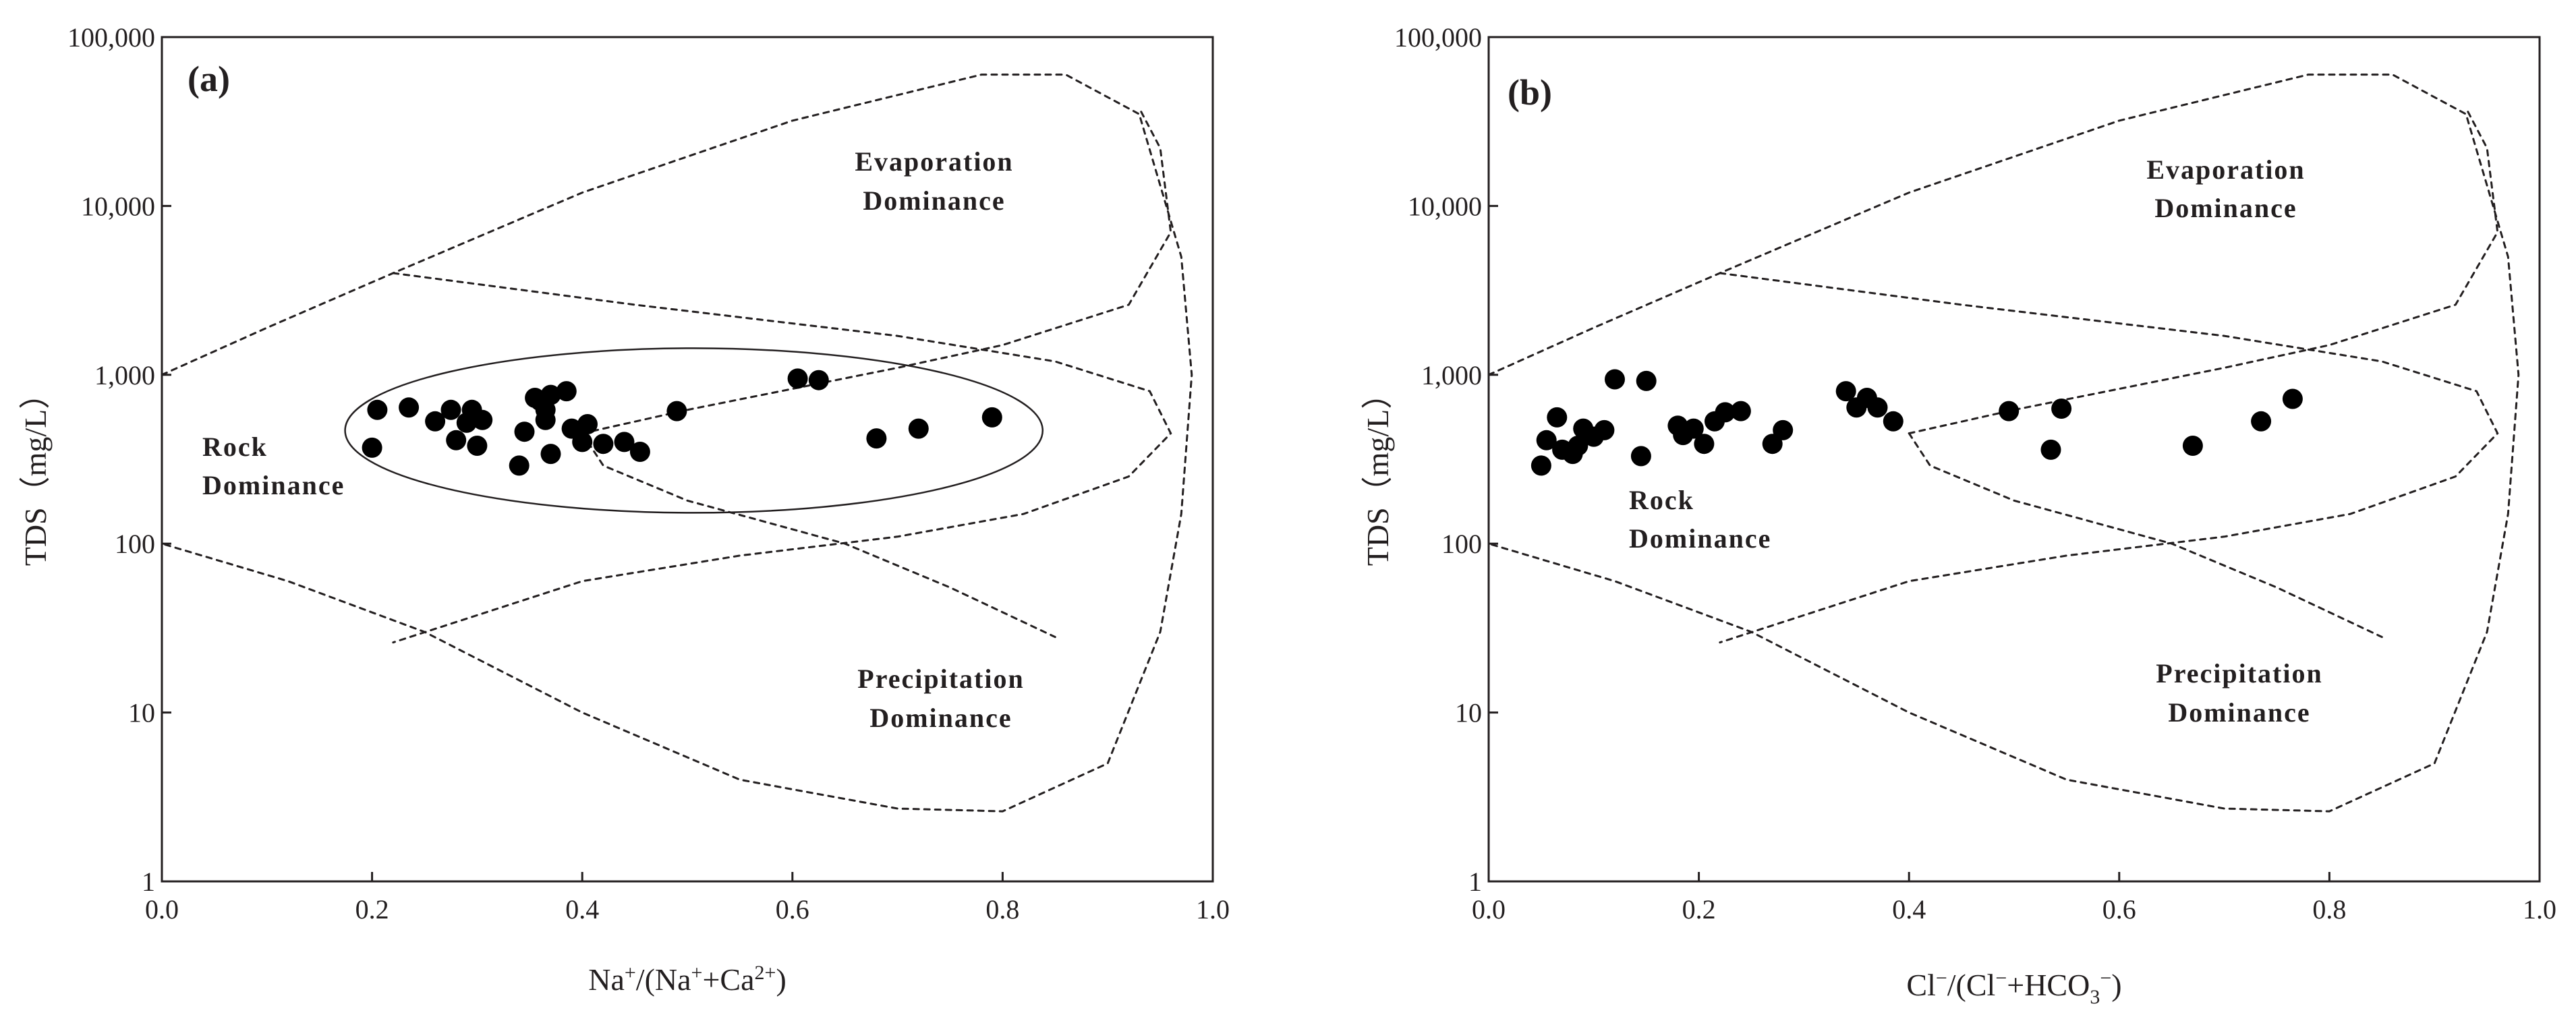 The image size is (2576, 1023). What do you see at coordinates (35, 472) in the screenshot?
I see `y-axis-title-a: TDS（mg/L）` at bounding box center [35, 472].